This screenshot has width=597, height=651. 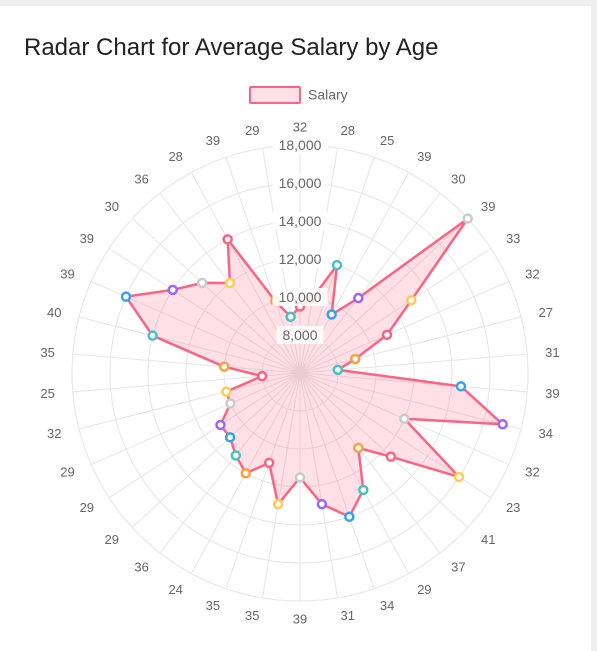 What do you see at coordinates (347, 615) in the screenshot?
I see `point-label-18: 31` at bounding box center [347, 615].